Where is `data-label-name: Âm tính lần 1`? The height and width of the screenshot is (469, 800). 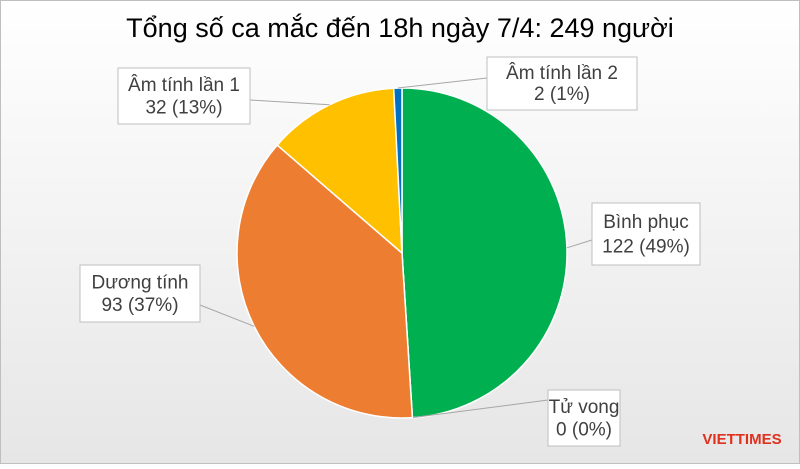
data-label-name: Âm tính lần 1 is located at coordinates (184, 85).